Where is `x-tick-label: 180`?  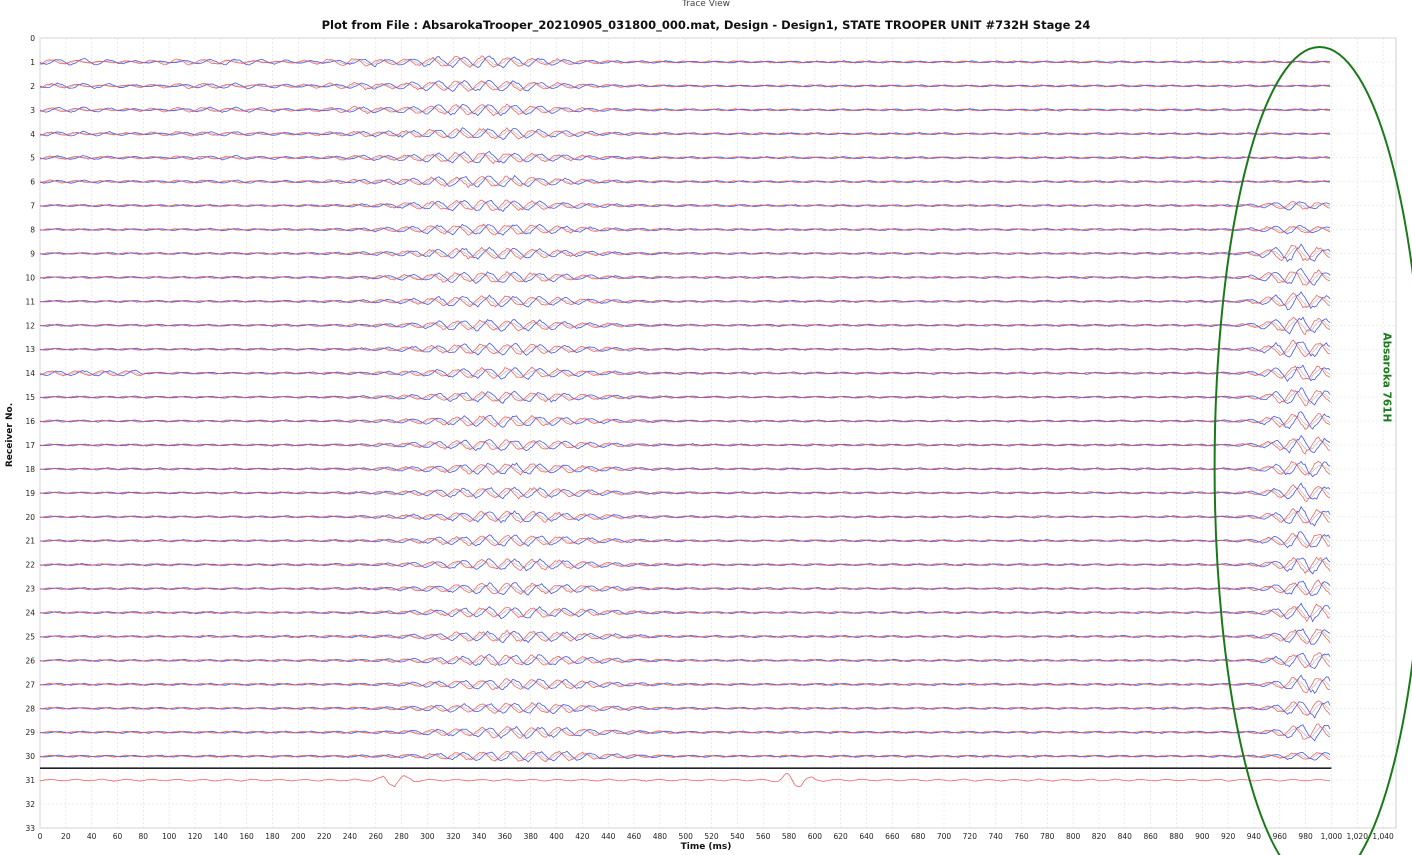
x-tick-label: 180 is located at coordinates (272, 836).